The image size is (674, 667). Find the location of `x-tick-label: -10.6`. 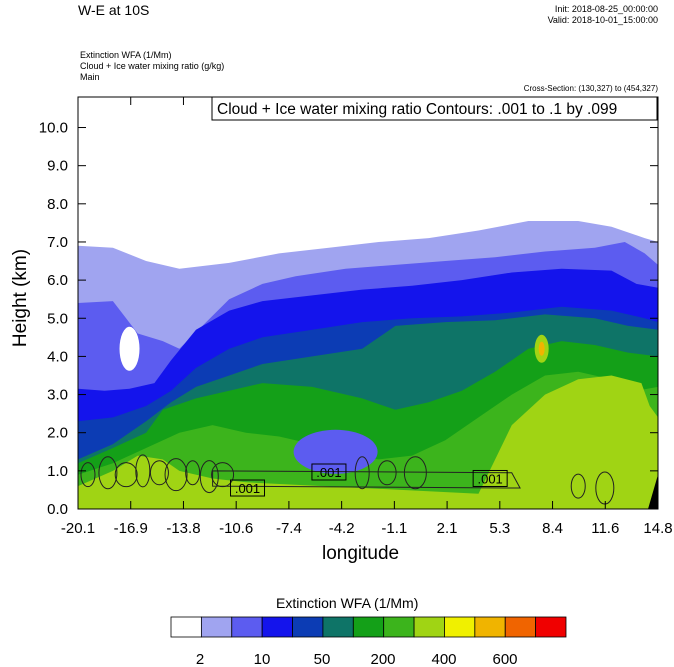

x-tick-label: -10.6 is located at coordinates (236, 528).